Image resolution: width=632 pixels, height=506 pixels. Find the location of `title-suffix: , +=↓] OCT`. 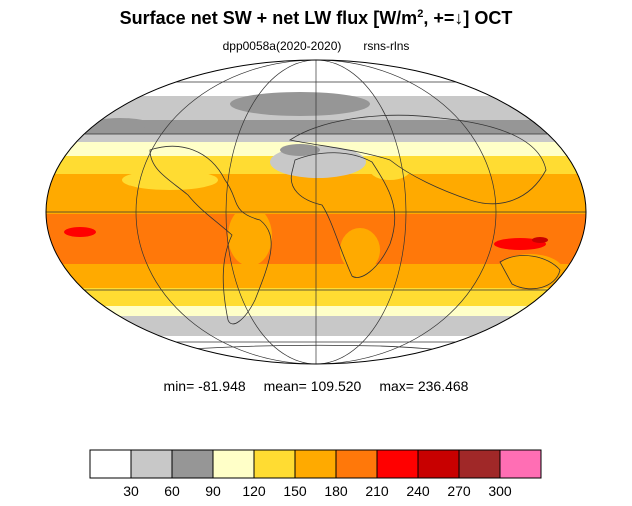

title-suffix: , +=↓] OCT is located at coordinates (468, 18).